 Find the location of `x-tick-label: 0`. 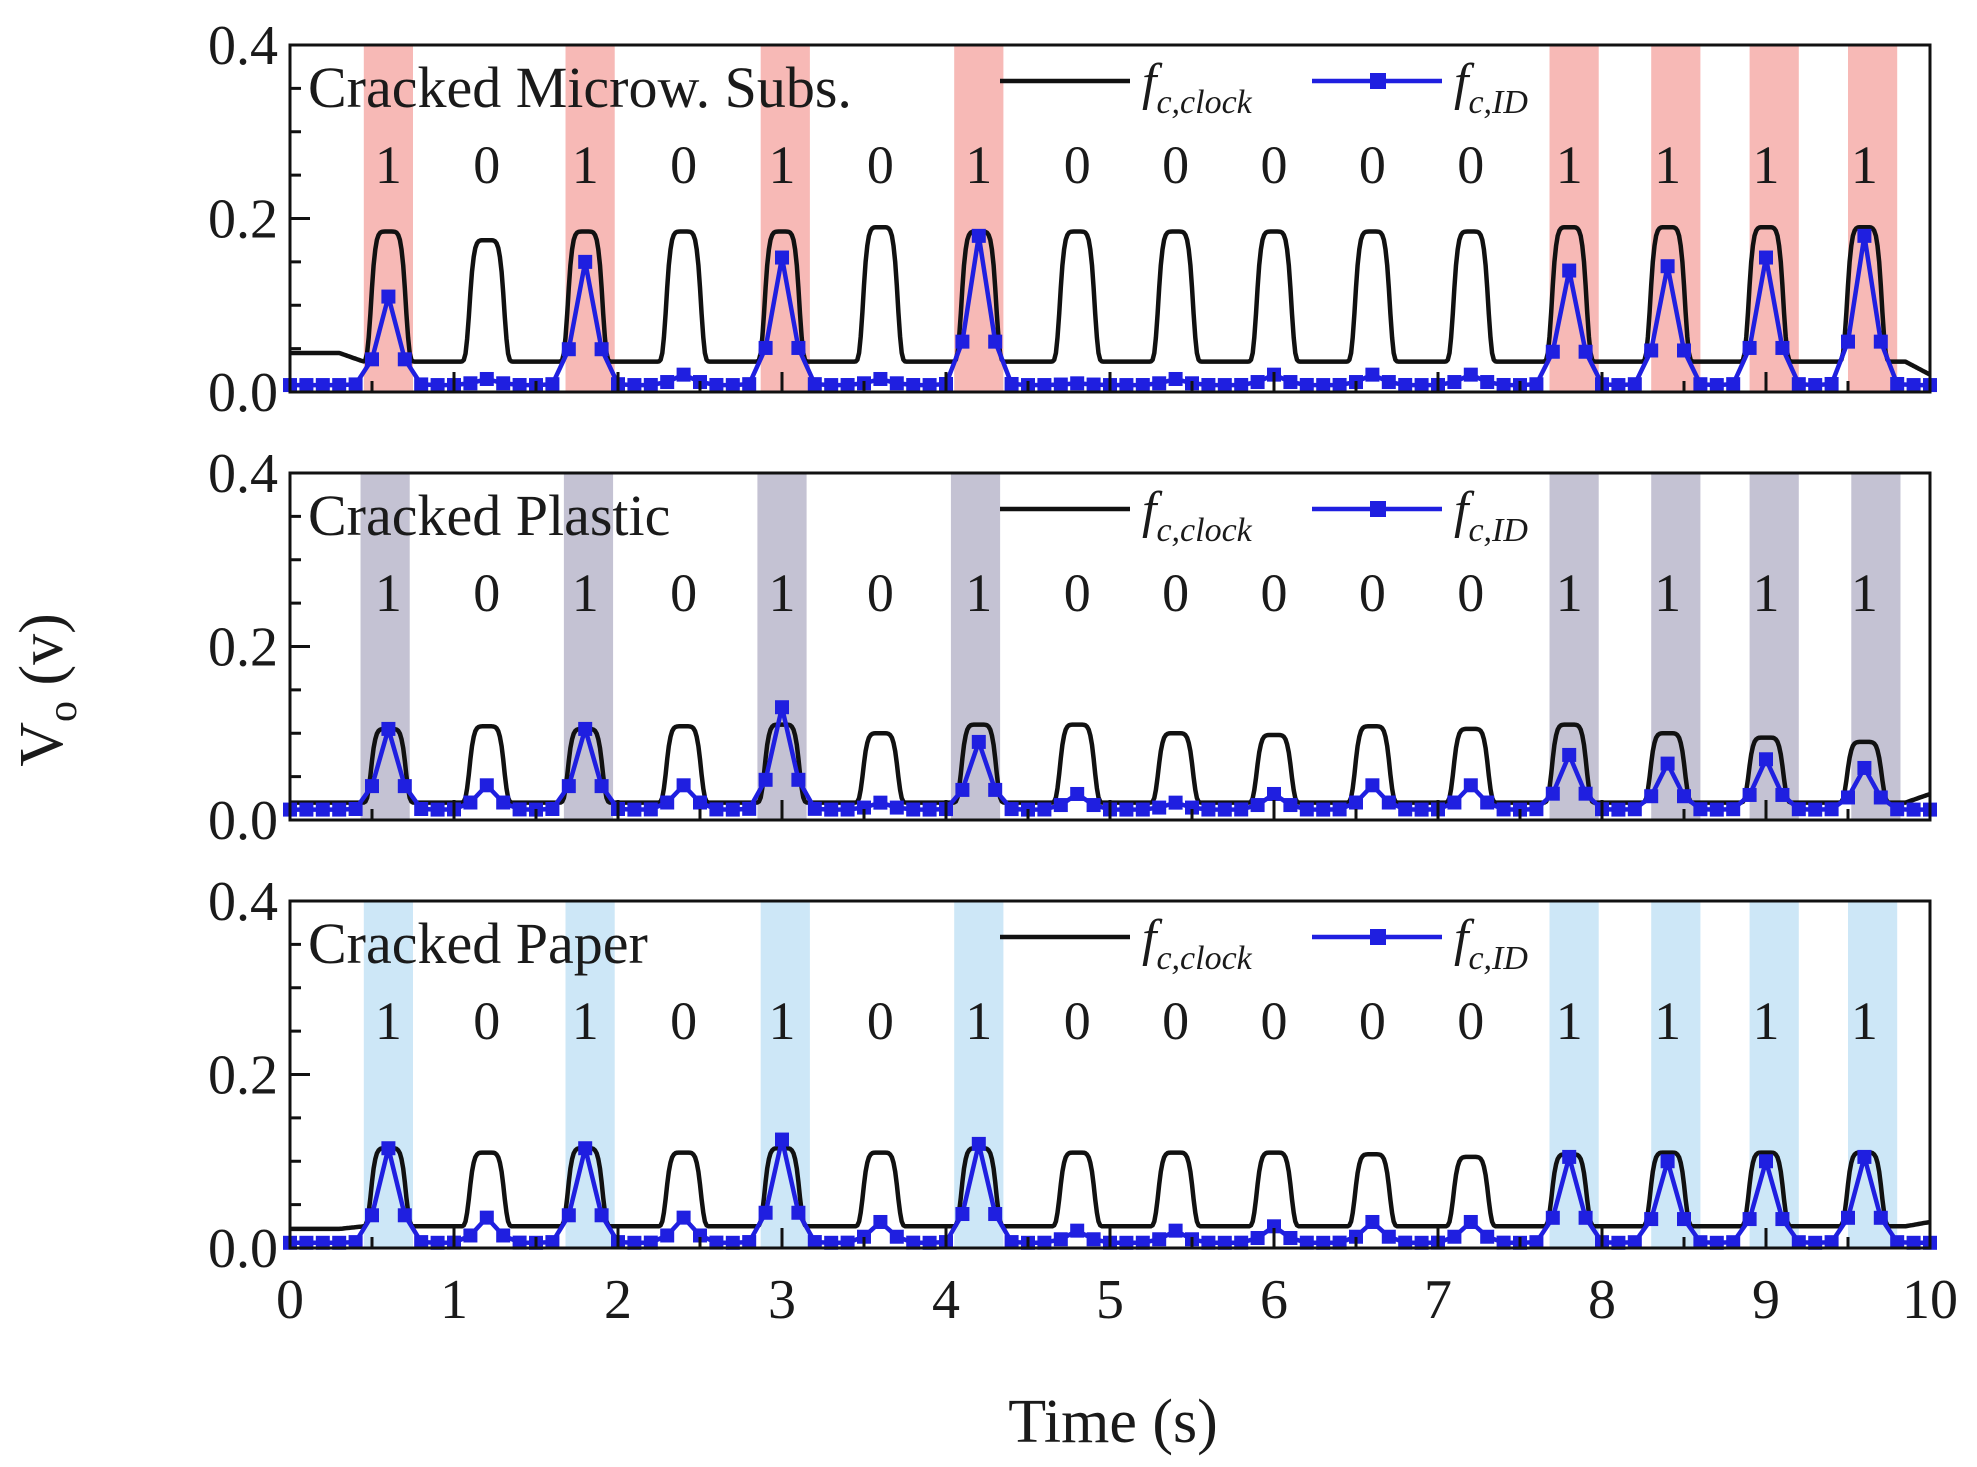

x-tick-label: 0 is located at coordinates (290, 1300).